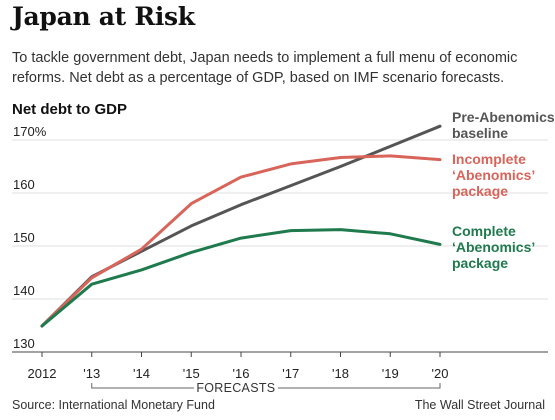 This screenshot has height=420, width=555. What do you see at coordinates (359, 386) in the screenshot?
I see `forecast-bracket-right` at bounding box center [359, 386].